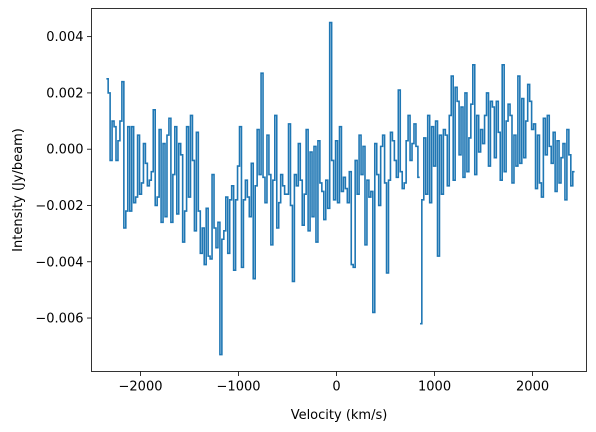  What do you see at coordinates (239, 387) in the screenshot?
I see `x-tick-label: −1000` at bounding box center [239, 387].